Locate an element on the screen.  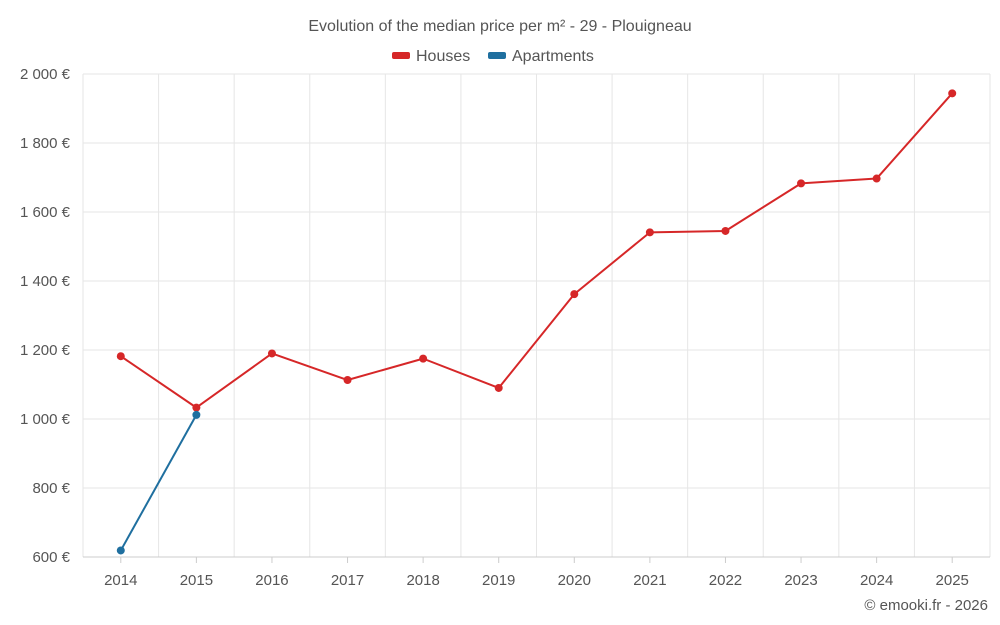
x-tick-label: 2023 is located at coordinates (800, 580).